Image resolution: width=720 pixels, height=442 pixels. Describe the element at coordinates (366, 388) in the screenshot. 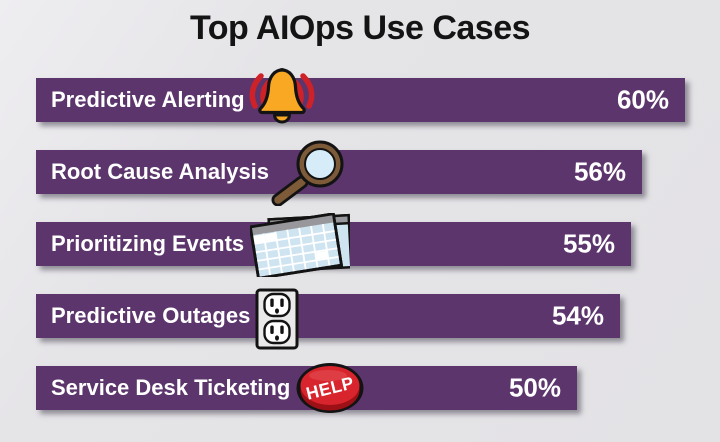

I see `bar-row: Service Desk Ticketing 50% HELP` at that location.